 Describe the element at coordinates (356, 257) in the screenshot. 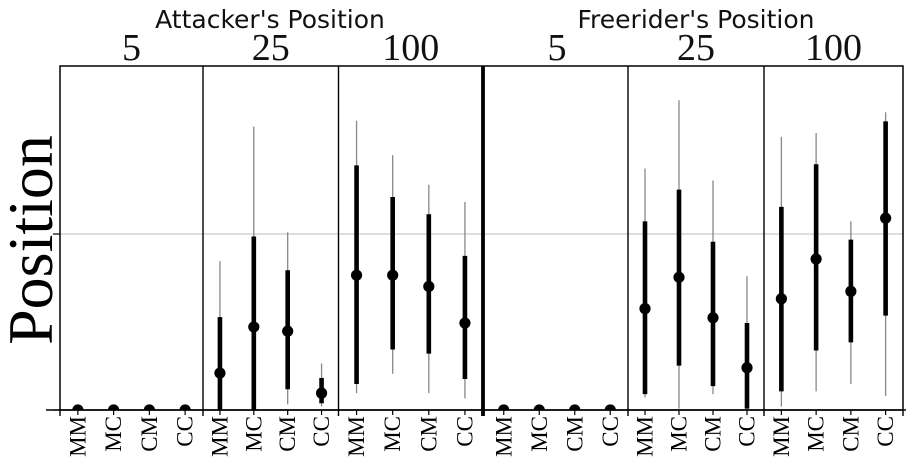

I see `pointrange-attacker-100-MM` at that location.